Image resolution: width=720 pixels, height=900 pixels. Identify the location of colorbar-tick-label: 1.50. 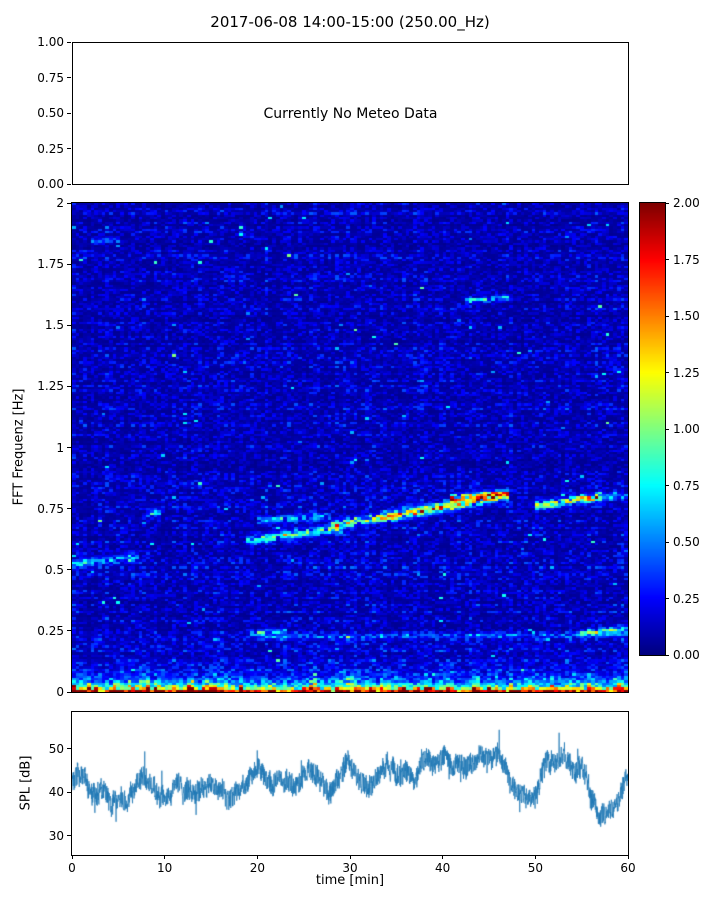
(686, 316).